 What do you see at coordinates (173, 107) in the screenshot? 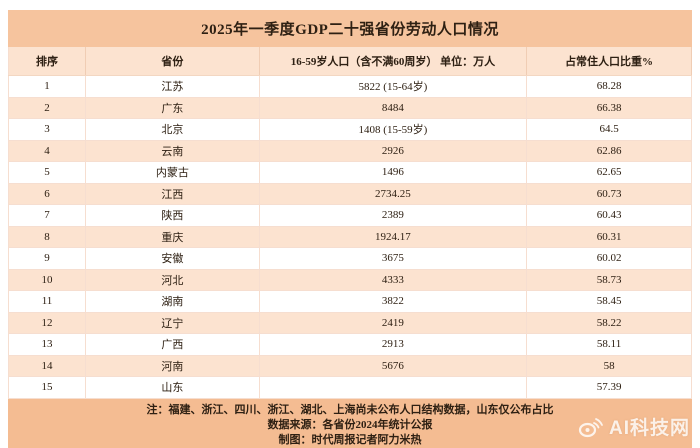
I see `province-cell: 广东` at bounding box center [173, 107].